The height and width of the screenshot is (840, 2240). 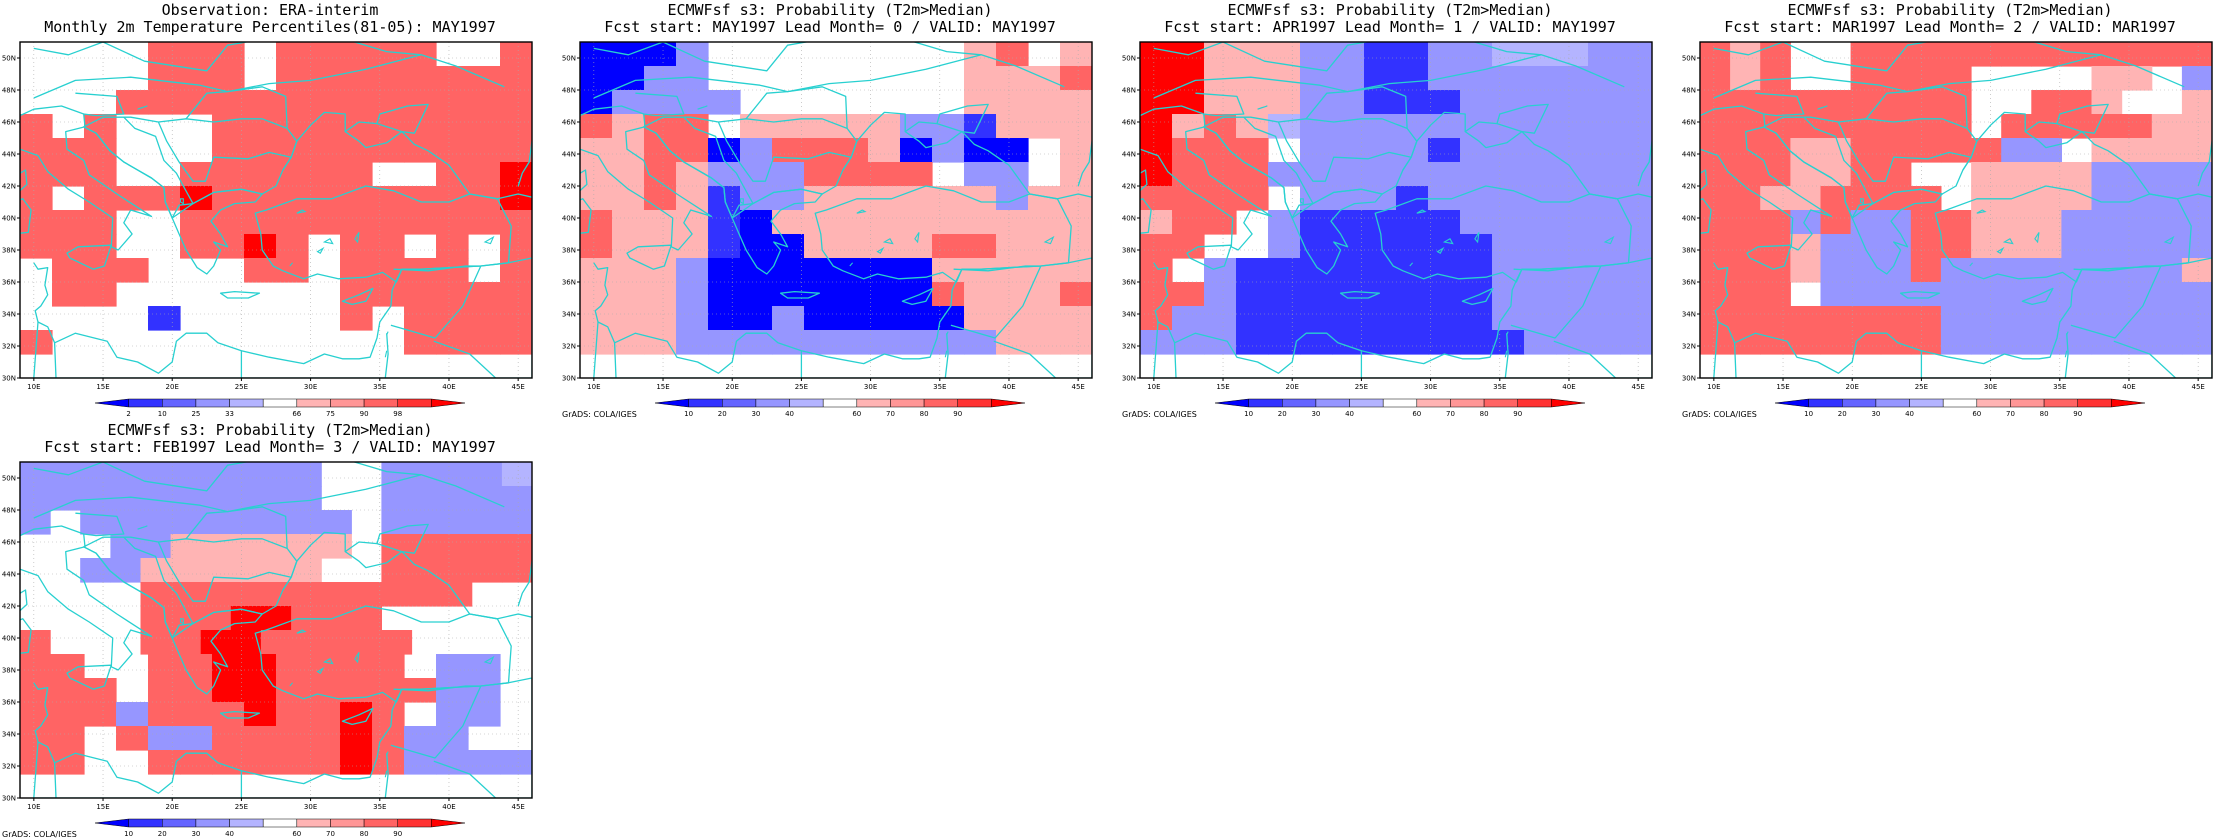 What do you see at coordinates (9, 703) in the screenshot?
I see `lat-tick-label: 36N` at bounding box center [9, 703].